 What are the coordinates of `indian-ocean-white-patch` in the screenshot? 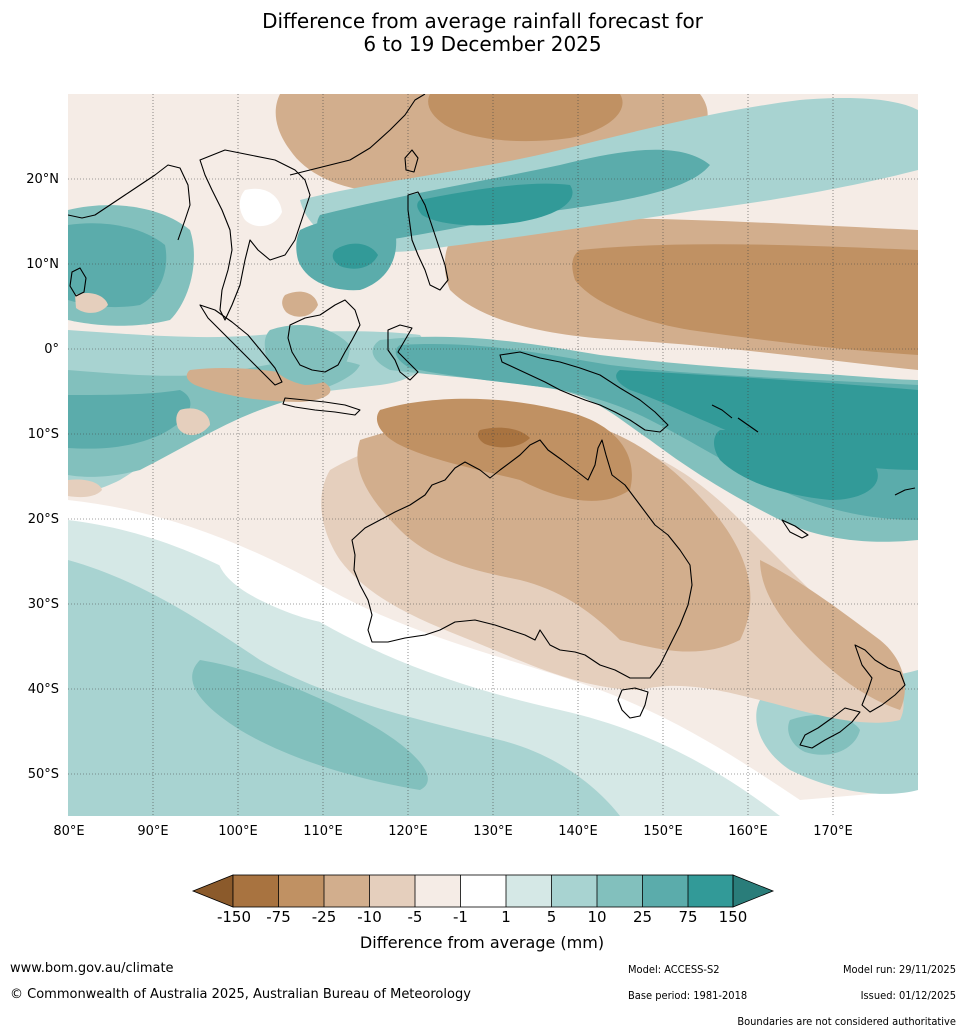 It's located at (288, 584).